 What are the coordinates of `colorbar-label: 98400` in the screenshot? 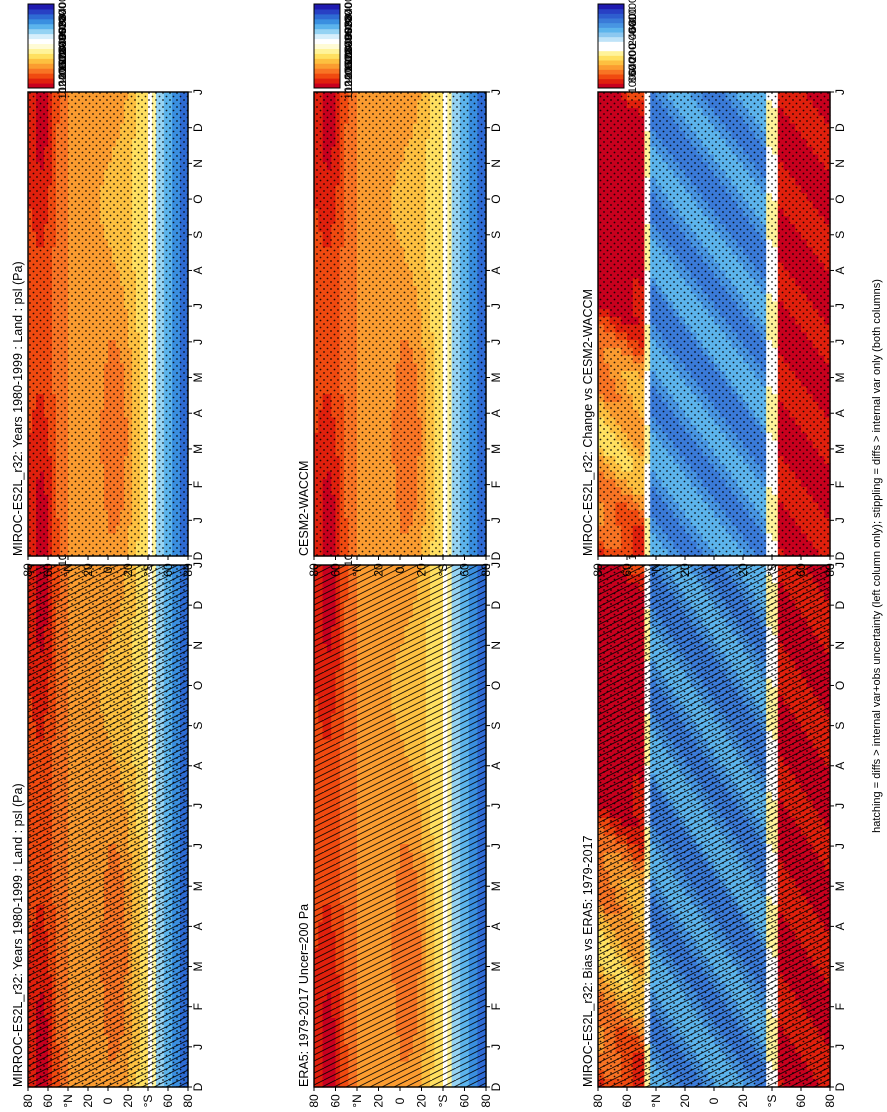 It's located at (63, 13).